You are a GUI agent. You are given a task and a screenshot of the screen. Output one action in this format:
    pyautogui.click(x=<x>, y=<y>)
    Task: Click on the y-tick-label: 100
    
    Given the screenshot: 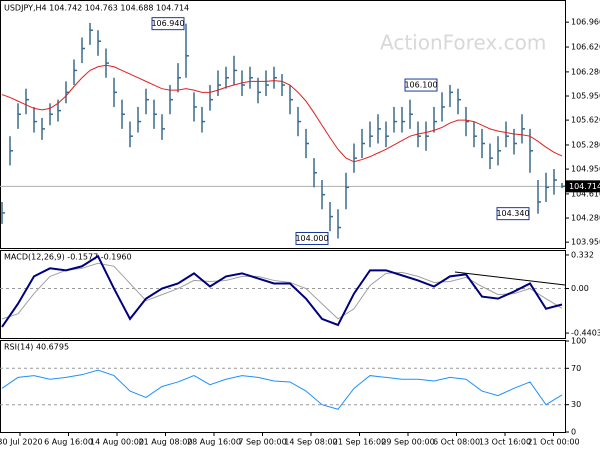 What is the action you would take?
    pyautogui.click(x=578, y=341)
    